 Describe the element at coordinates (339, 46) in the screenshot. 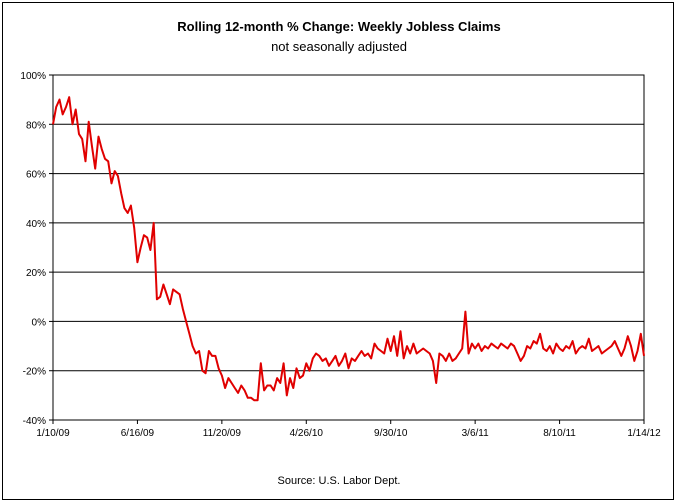

I see `chart-subtitle: not seasonally adjusted` at that location.